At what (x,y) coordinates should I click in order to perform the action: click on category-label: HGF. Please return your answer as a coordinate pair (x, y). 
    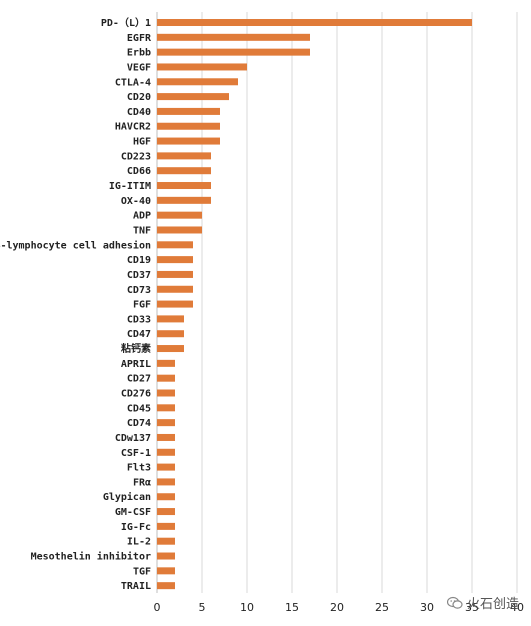
    Looking at the image, I should click on (142, 142).